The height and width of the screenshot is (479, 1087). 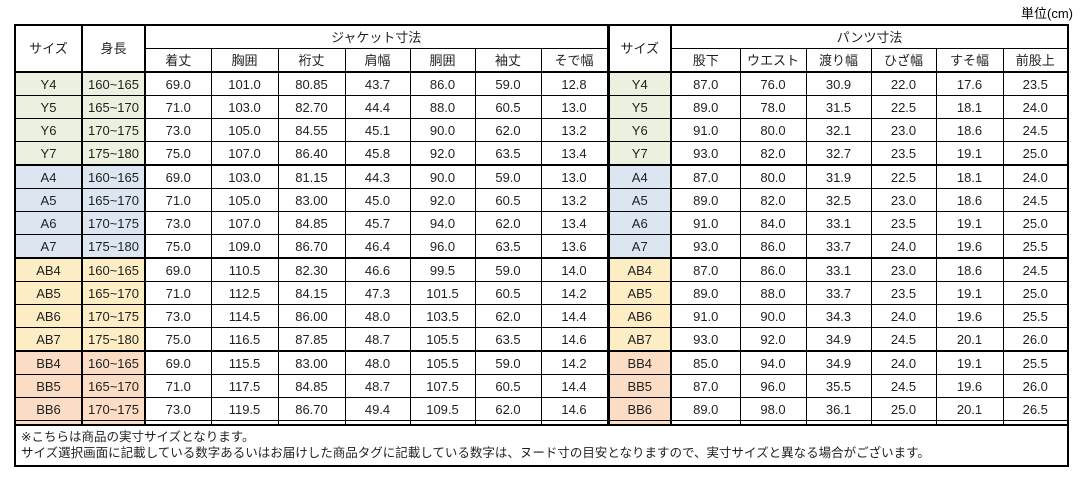 I want to click on pants-size-cell: AB5, so click(x=639, y=293).